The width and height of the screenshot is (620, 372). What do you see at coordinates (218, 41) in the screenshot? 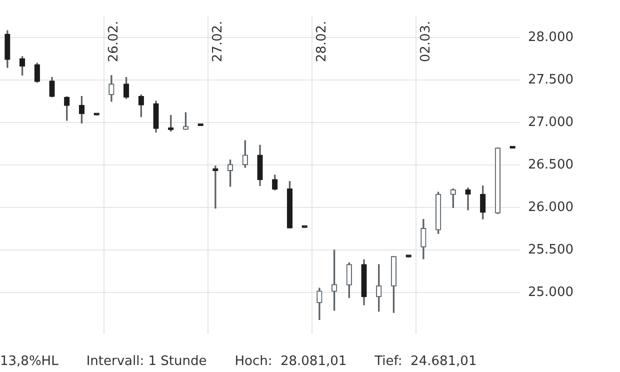
I see `x-tick-label: 27.02.` at bounding box center [218, 41].